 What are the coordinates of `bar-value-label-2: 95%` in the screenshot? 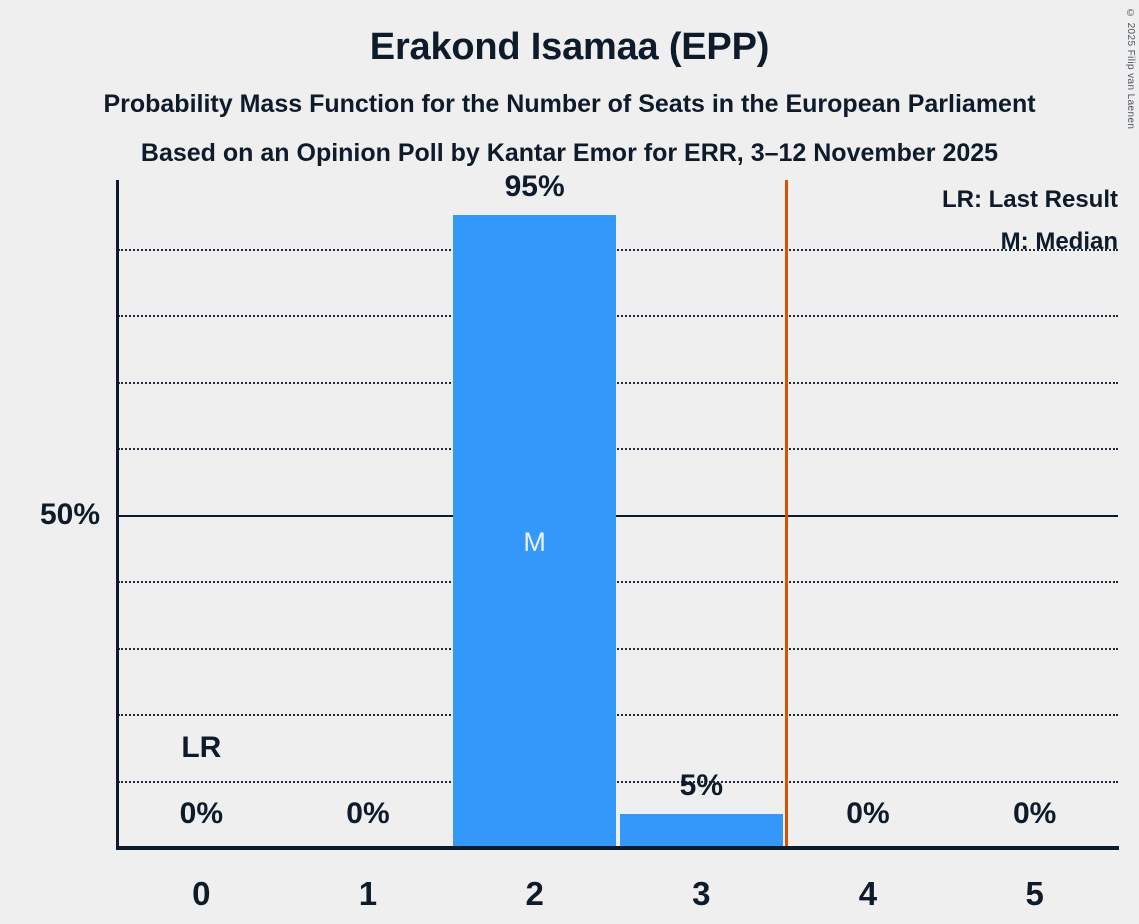 It's located at (534, 187).